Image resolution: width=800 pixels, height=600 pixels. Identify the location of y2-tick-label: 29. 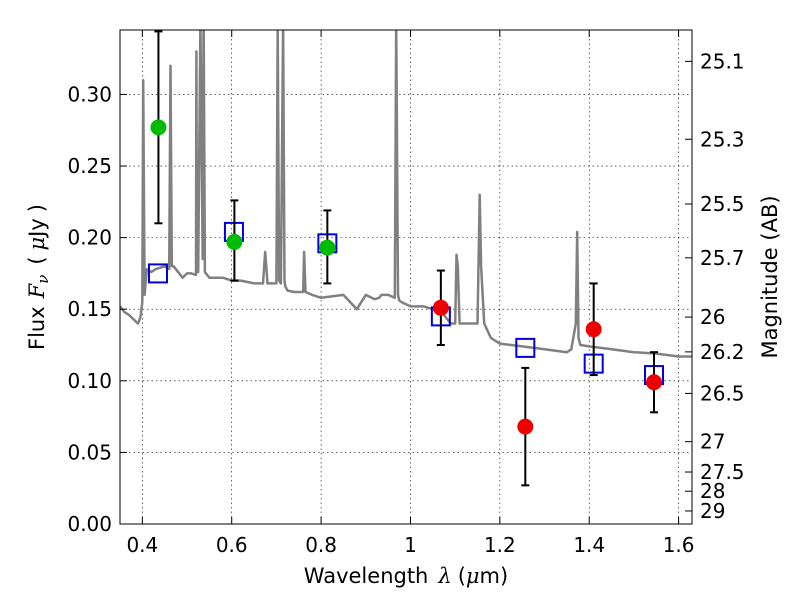
(712, 511).